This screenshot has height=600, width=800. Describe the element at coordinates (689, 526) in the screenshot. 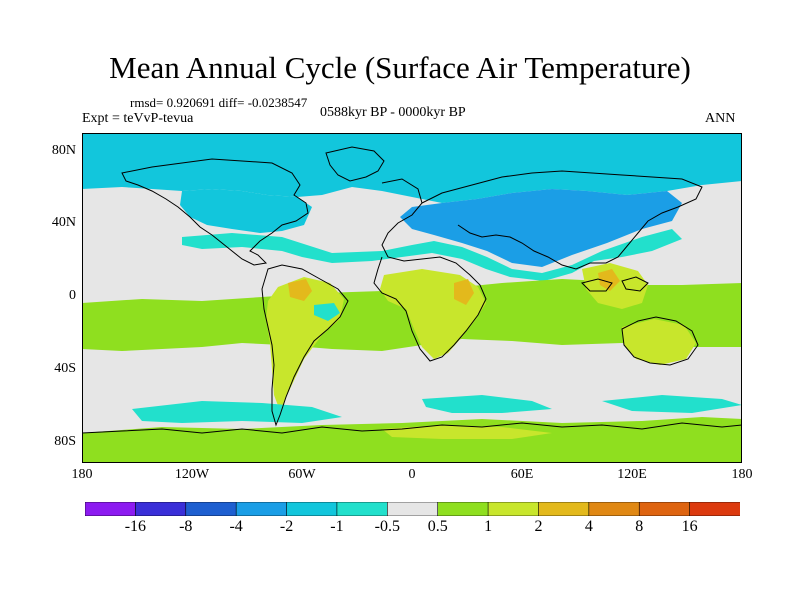

I see `colorbar-tick-label: 16` at that location.